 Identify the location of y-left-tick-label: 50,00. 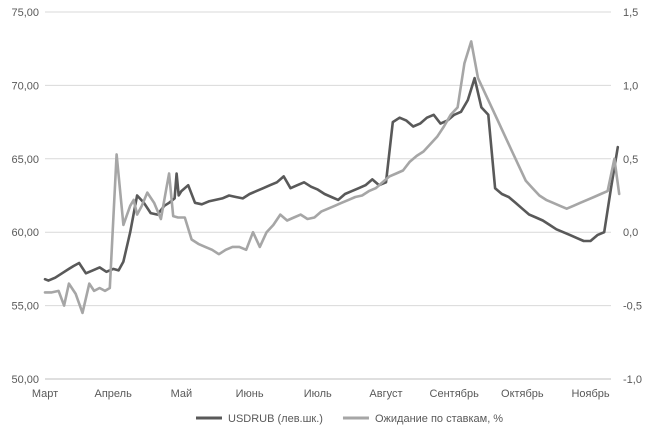
(25, 380).